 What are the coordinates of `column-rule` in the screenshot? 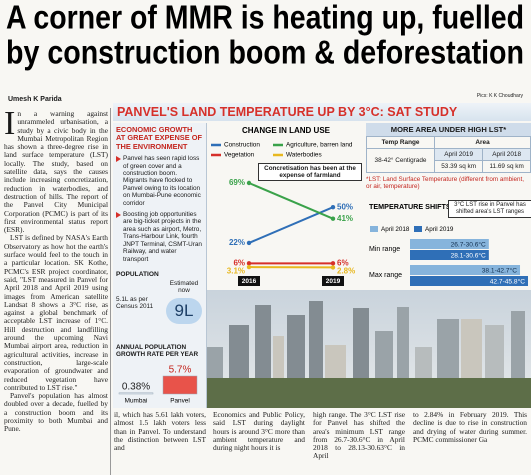 It's located at (110, 291).